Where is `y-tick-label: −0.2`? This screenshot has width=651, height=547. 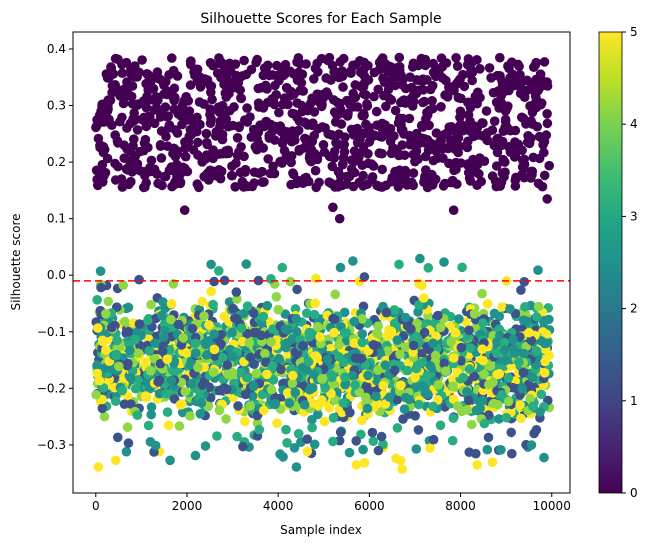
y-tick-label: −0.2 is located at coordinates (51, 388).